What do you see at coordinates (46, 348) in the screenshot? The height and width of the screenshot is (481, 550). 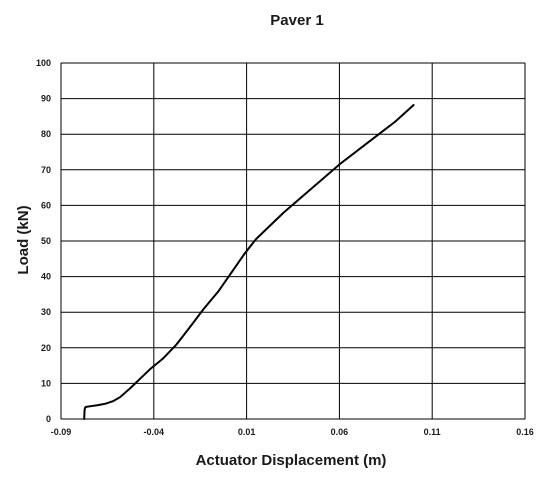 I see `y-tick-label: 20` at bounding box center [46, 348].